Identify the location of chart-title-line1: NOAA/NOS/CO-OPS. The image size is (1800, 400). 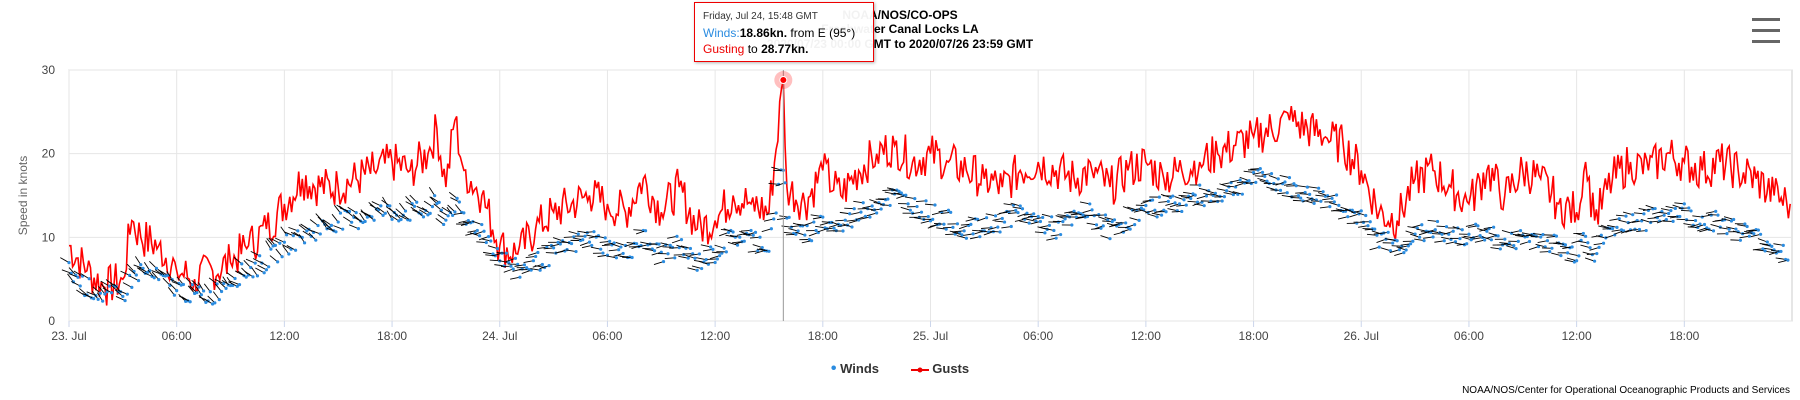
(900, 15).